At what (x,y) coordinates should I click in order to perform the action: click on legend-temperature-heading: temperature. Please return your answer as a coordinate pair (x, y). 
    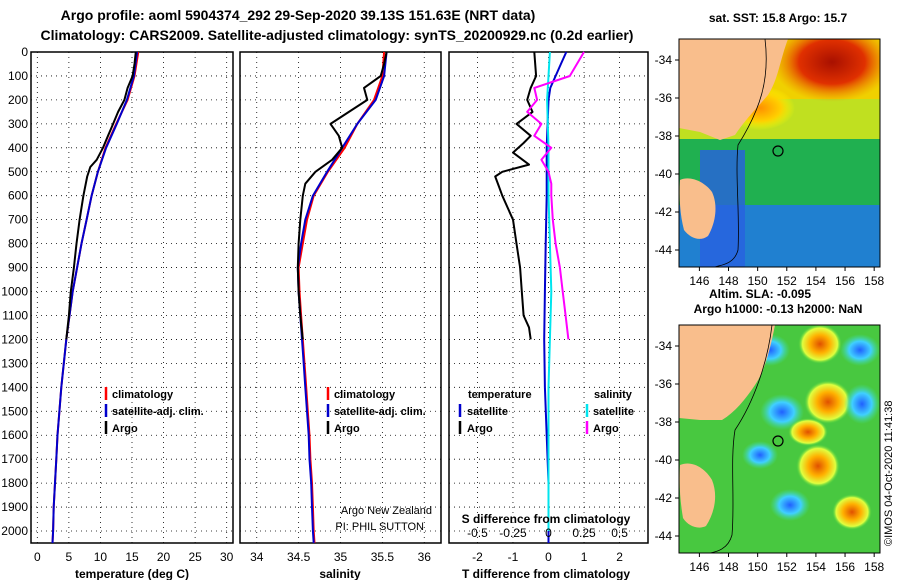
    Looking at the image, I should click on (500, 395).